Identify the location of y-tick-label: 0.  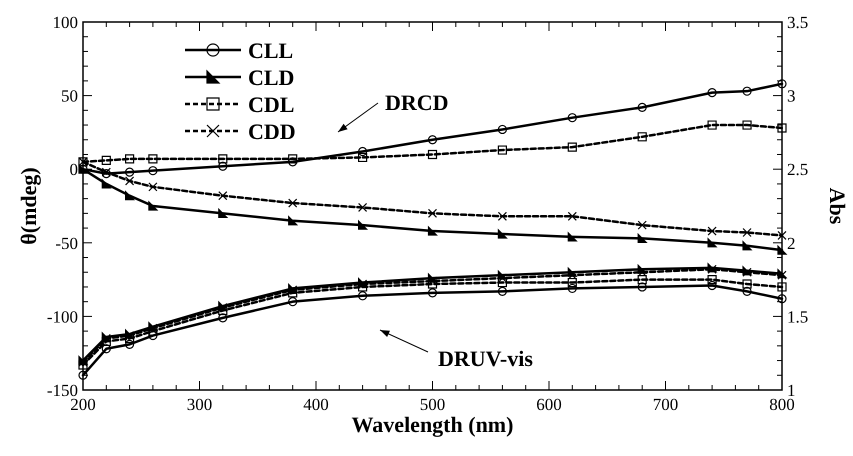
(74, 170).